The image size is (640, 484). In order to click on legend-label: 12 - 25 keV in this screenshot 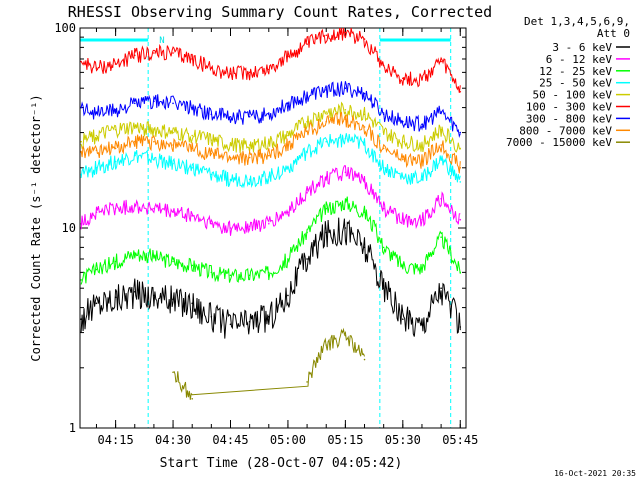, I will do `click(575, 71)`.